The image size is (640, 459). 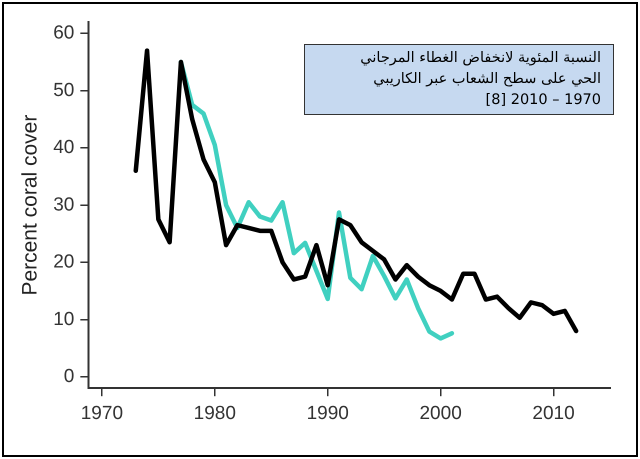 I want to click on x-tick-label: 1980, so click(x=215, y=413).